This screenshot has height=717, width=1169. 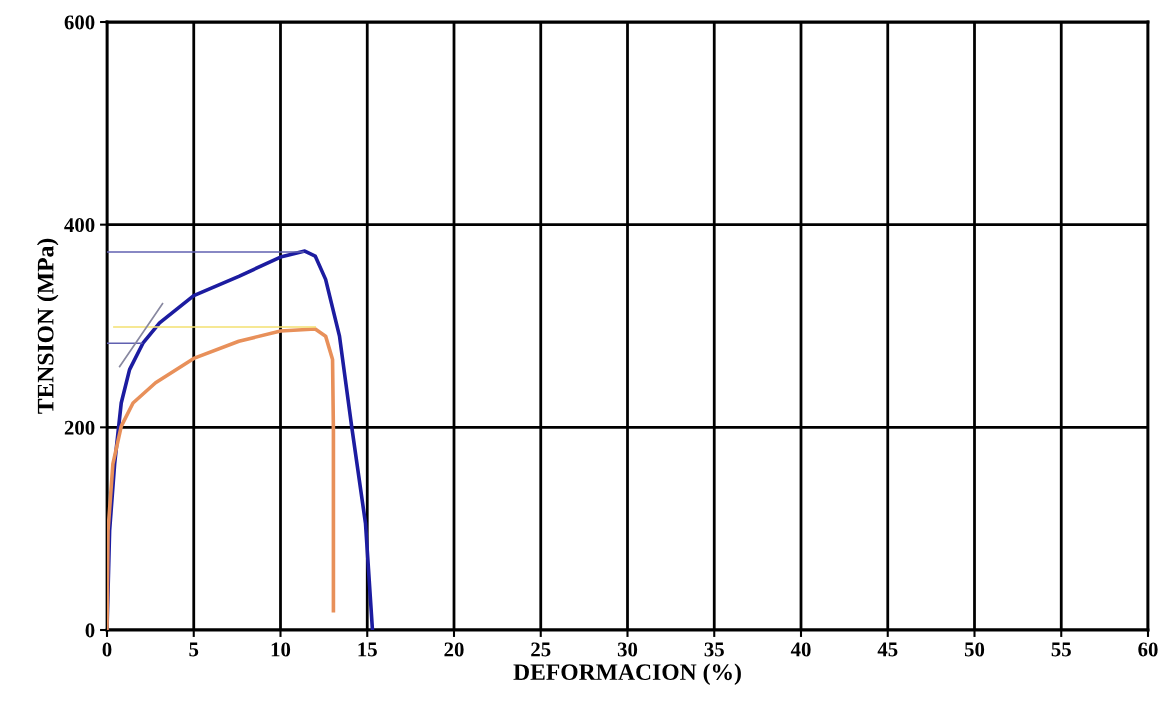 What do you see at coordinates (1148, 649) in the screenshot?
I see `x-tick-label: 60` at bounding box center [1148, 649].